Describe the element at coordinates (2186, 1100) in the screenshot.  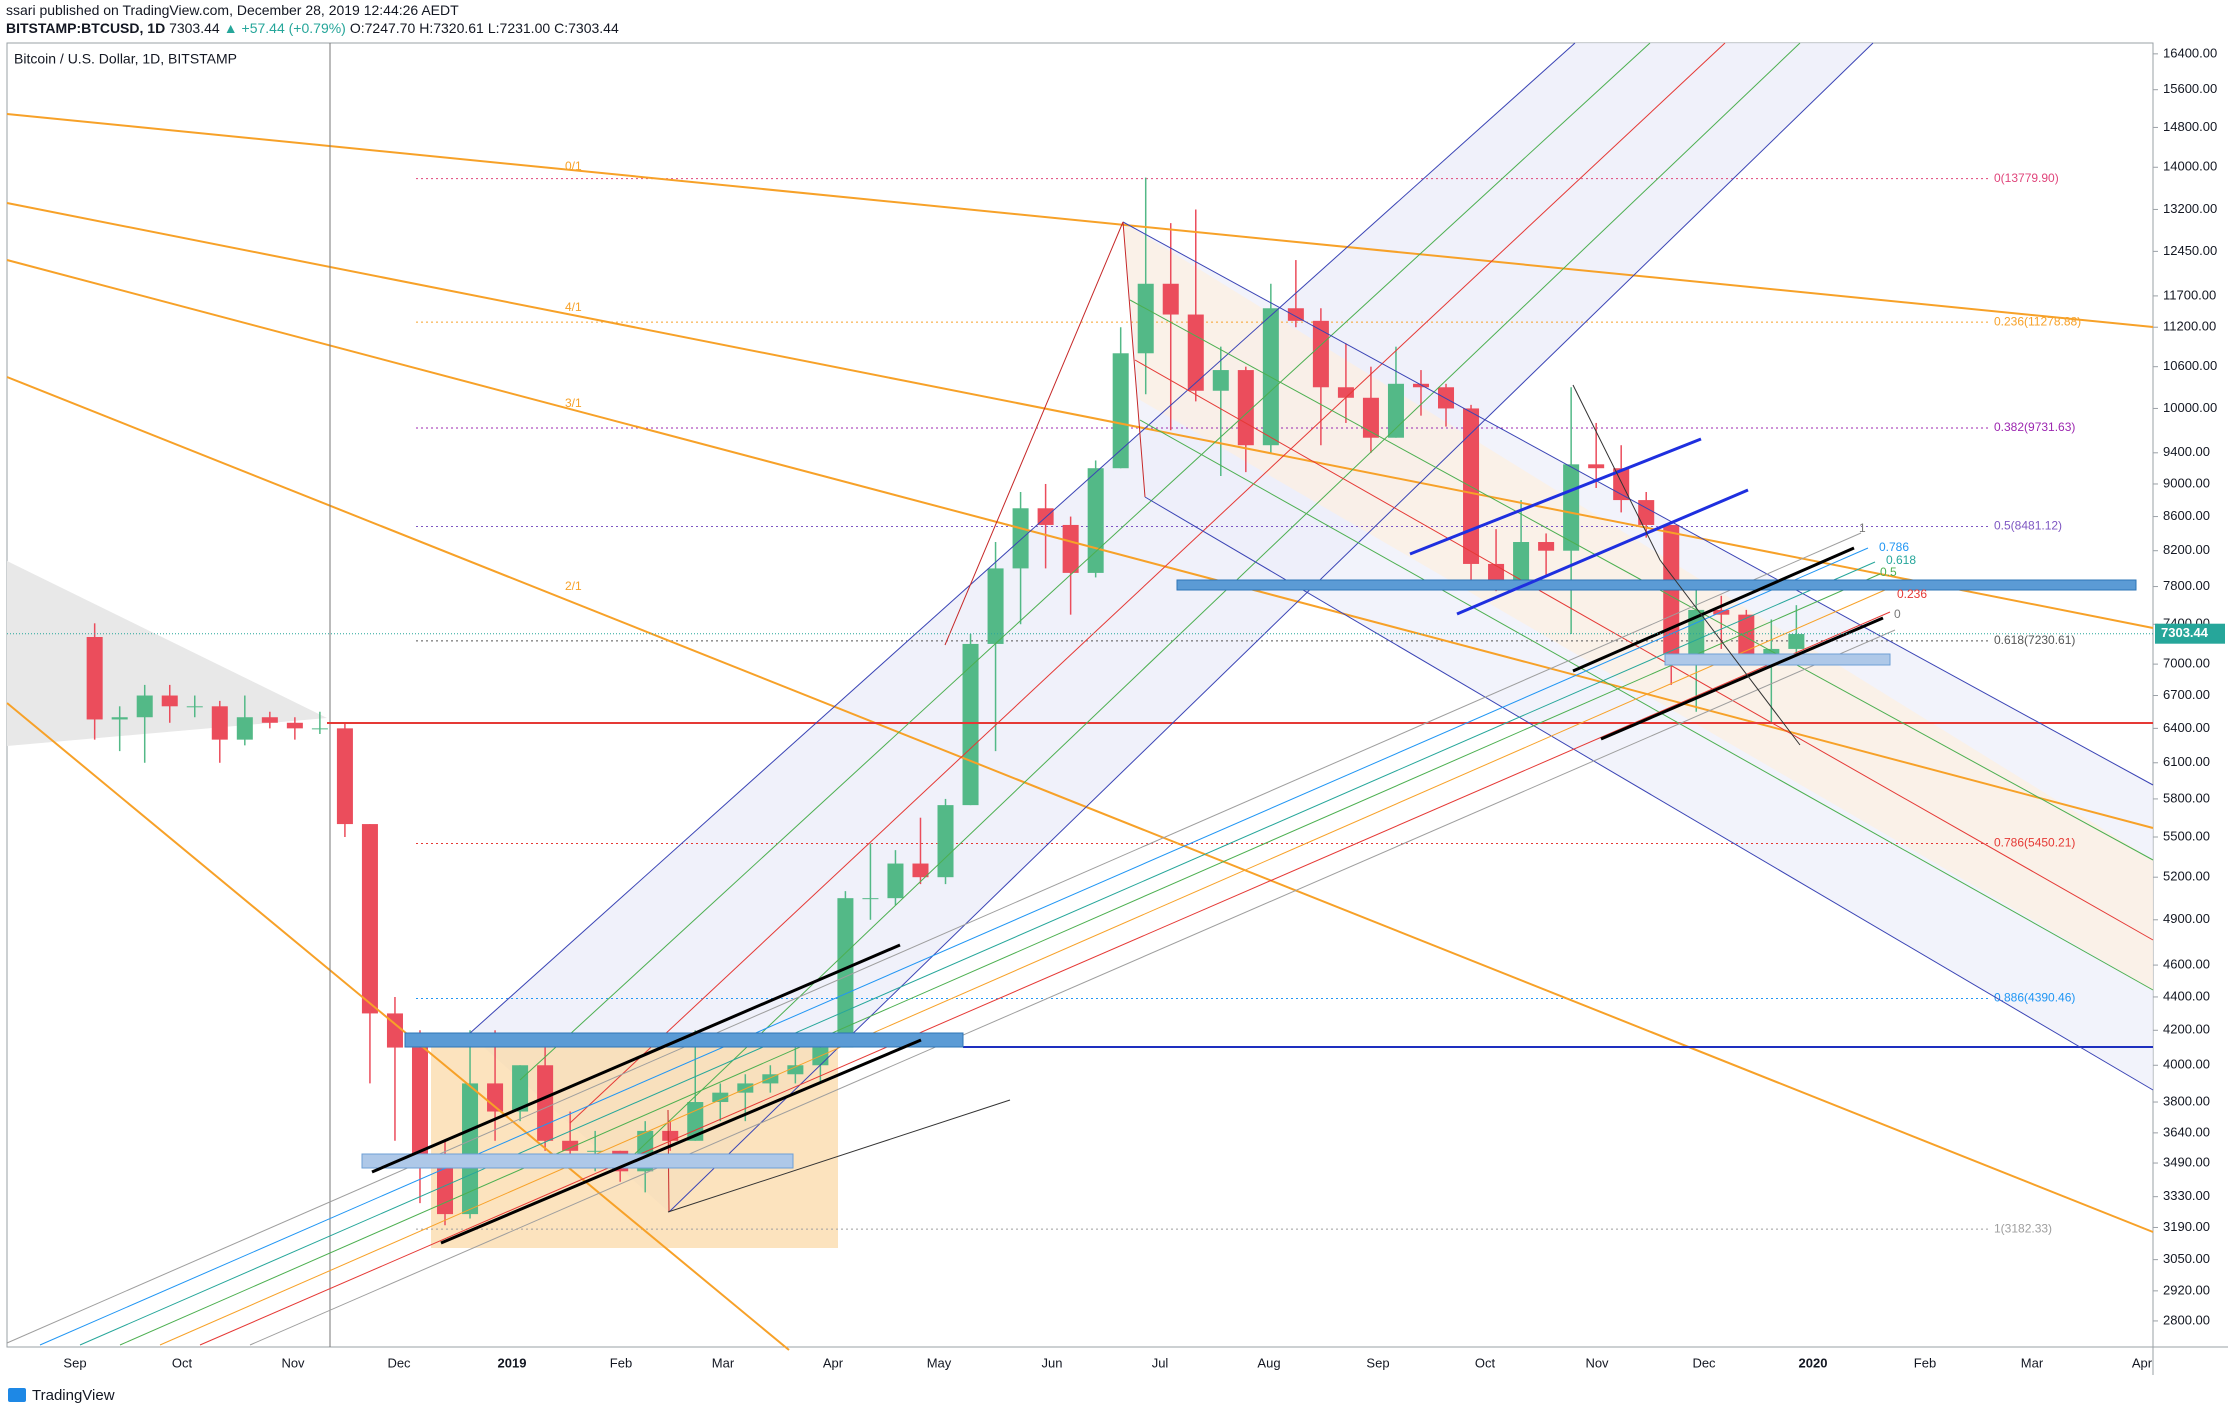
I see `y-tick-label: 3800.00` at that location.